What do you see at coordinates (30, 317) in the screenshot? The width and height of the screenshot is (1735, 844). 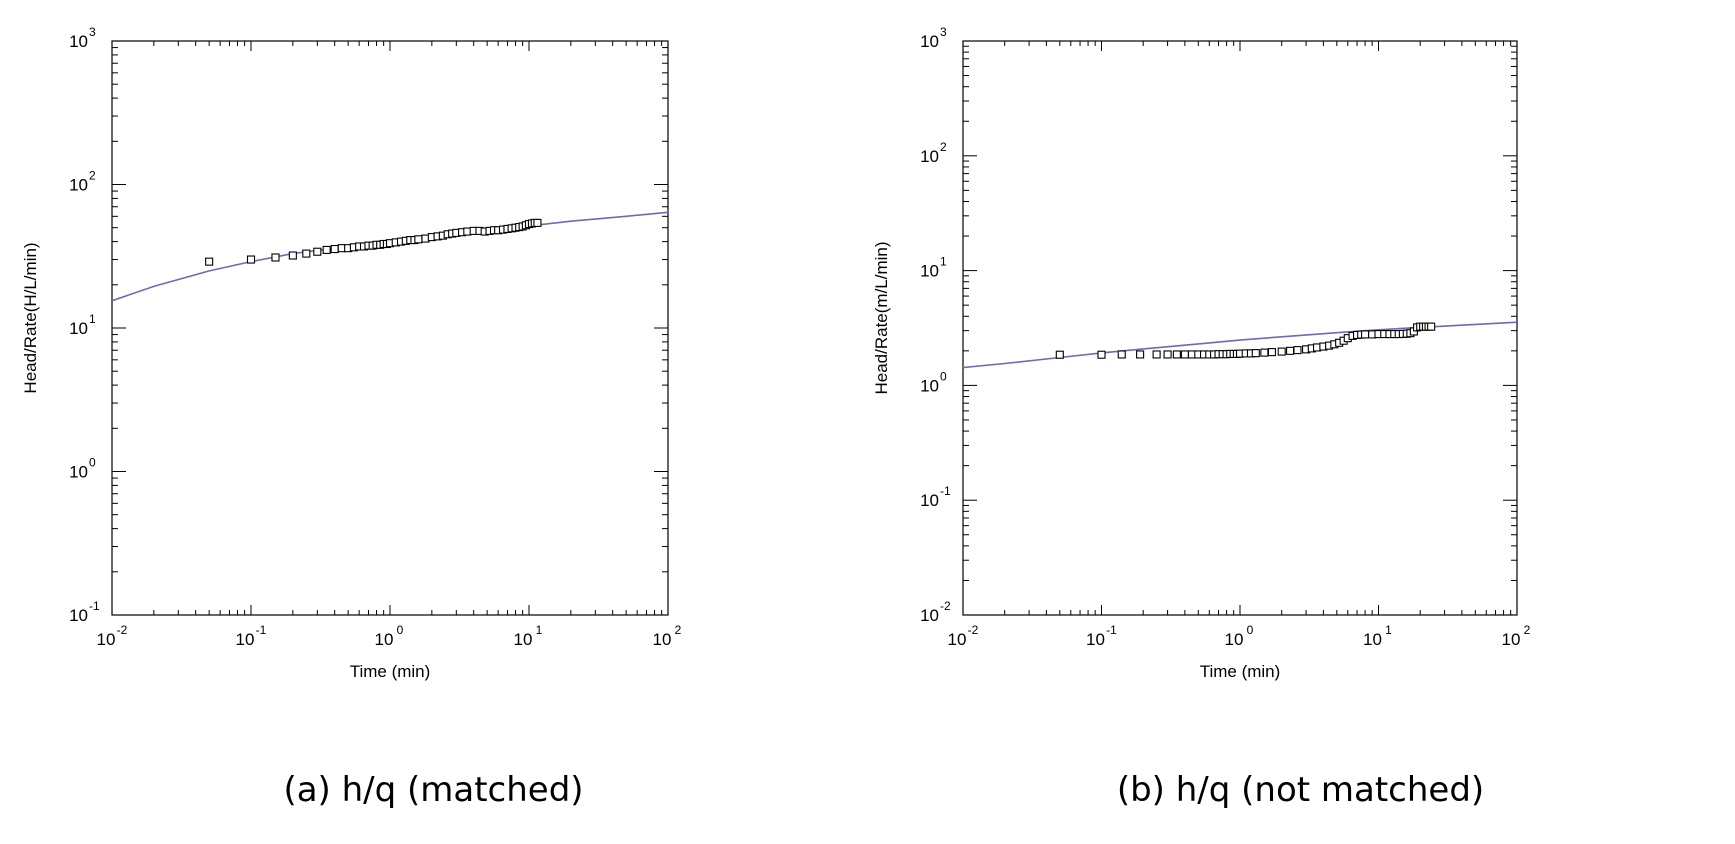 I see `y-axis-label: Head/Rate(H/L/min)` at bounding box center [30, 317].